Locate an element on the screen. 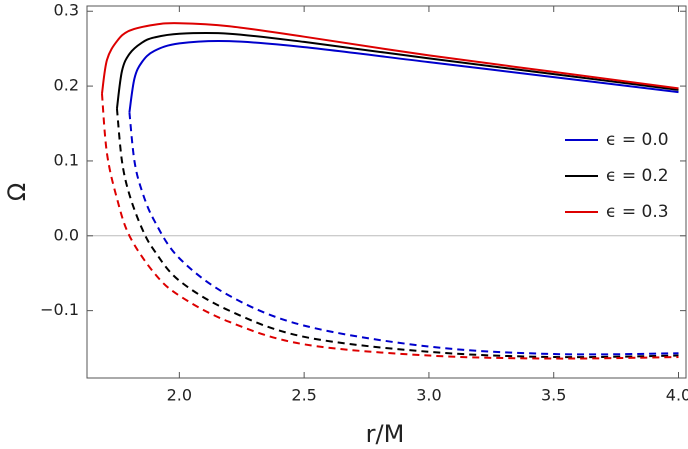  legend-label: ϵ = 0.3 is located at coordinates (637, 212).